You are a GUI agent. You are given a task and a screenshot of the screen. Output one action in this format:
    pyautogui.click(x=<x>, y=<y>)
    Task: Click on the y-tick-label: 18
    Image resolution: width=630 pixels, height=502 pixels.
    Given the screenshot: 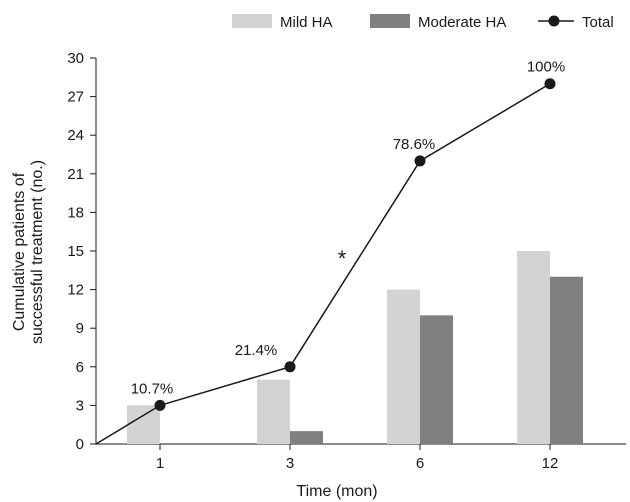 What is the action you would take?
    pyautogui.click(x=75, y=212)
    